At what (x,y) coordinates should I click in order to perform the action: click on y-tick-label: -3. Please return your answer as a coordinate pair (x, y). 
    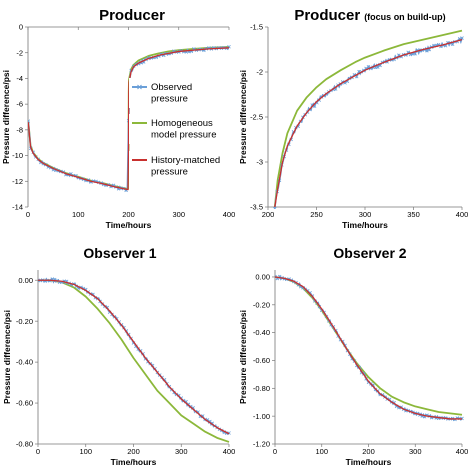
    Looking at the image, I should click on (259, 162).